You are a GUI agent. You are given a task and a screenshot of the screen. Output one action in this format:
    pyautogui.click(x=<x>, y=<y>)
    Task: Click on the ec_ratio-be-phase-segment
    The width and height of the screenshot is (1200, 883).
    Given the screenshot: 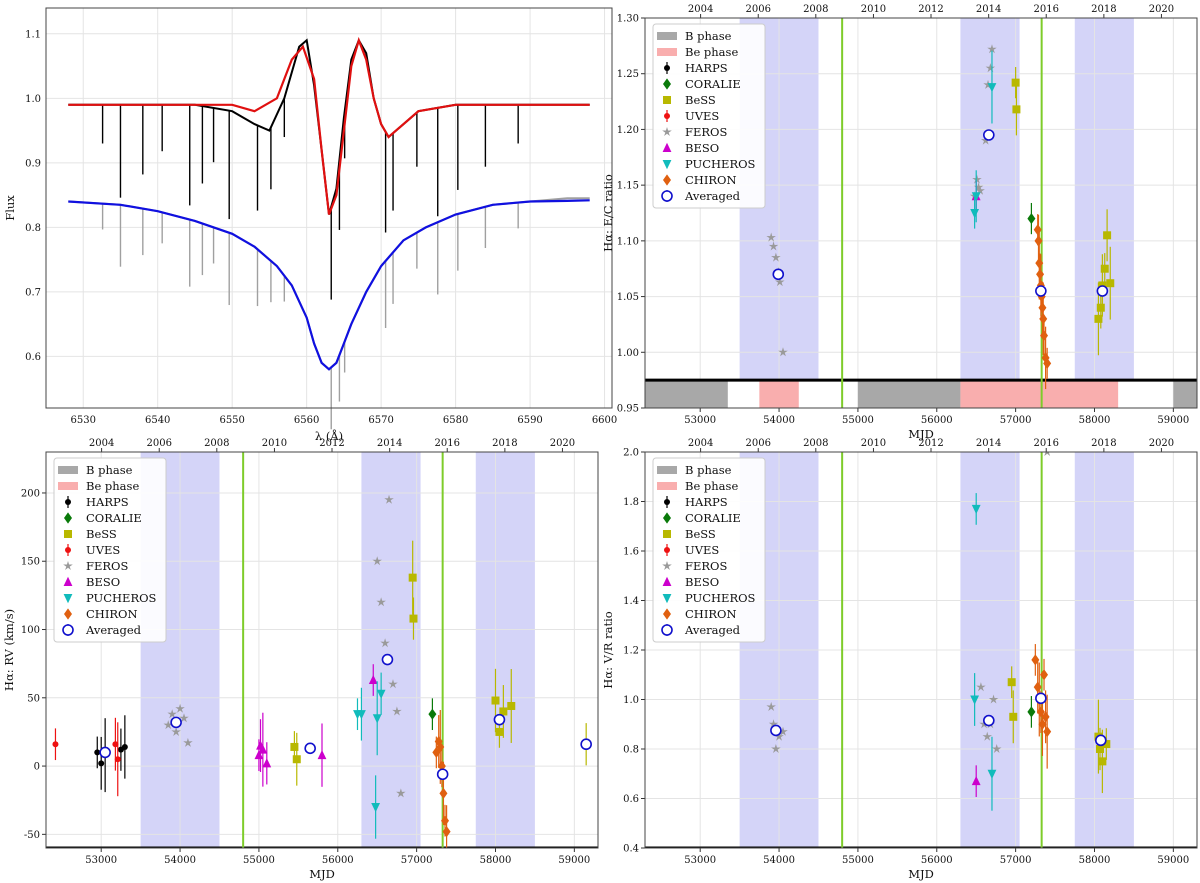 What is the action you would take?
    pyautogui.click(x=1039, y=394)
    